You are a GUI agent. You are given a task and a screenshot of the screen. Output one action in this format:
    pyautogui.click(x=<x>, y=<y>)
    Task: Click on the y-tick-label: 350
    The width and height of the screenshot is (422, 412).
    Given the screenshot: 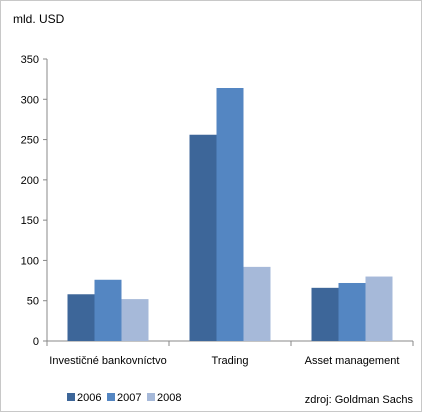 What is the action you would take?
    pyautogui.click(x=30, y=60)
    